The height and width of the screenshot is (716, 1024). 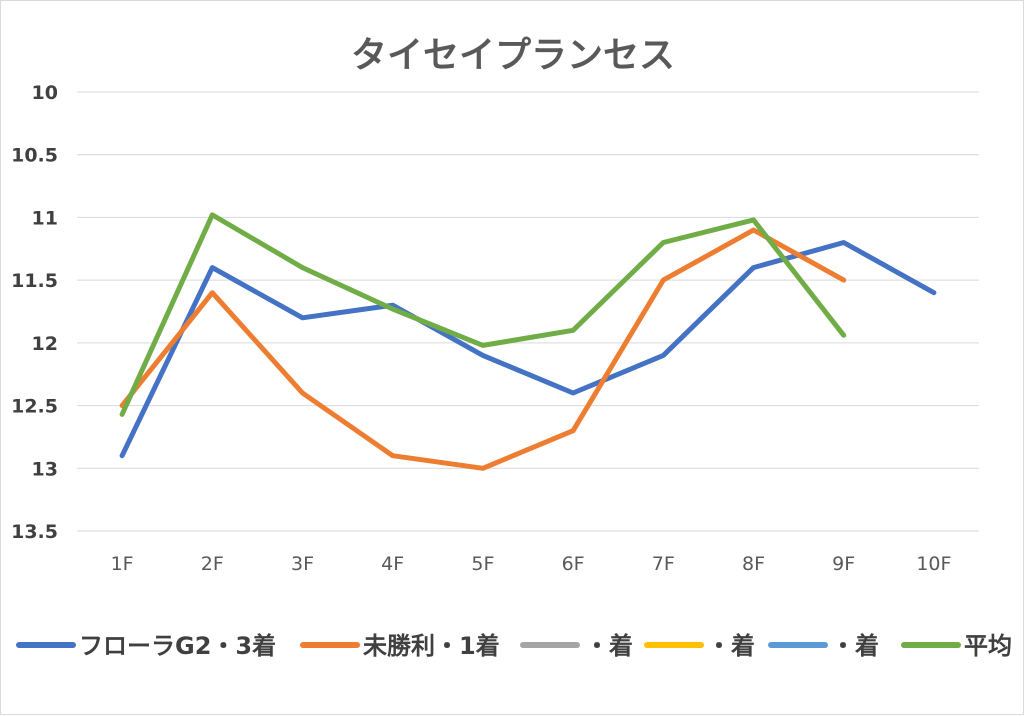 What do you see at coordinates (34, 312) in the screenshot?
I see `y-axis-ticks: 10 10.5 11 11.5 12 12.5 13 13.5` at bounding box center [34, 312].